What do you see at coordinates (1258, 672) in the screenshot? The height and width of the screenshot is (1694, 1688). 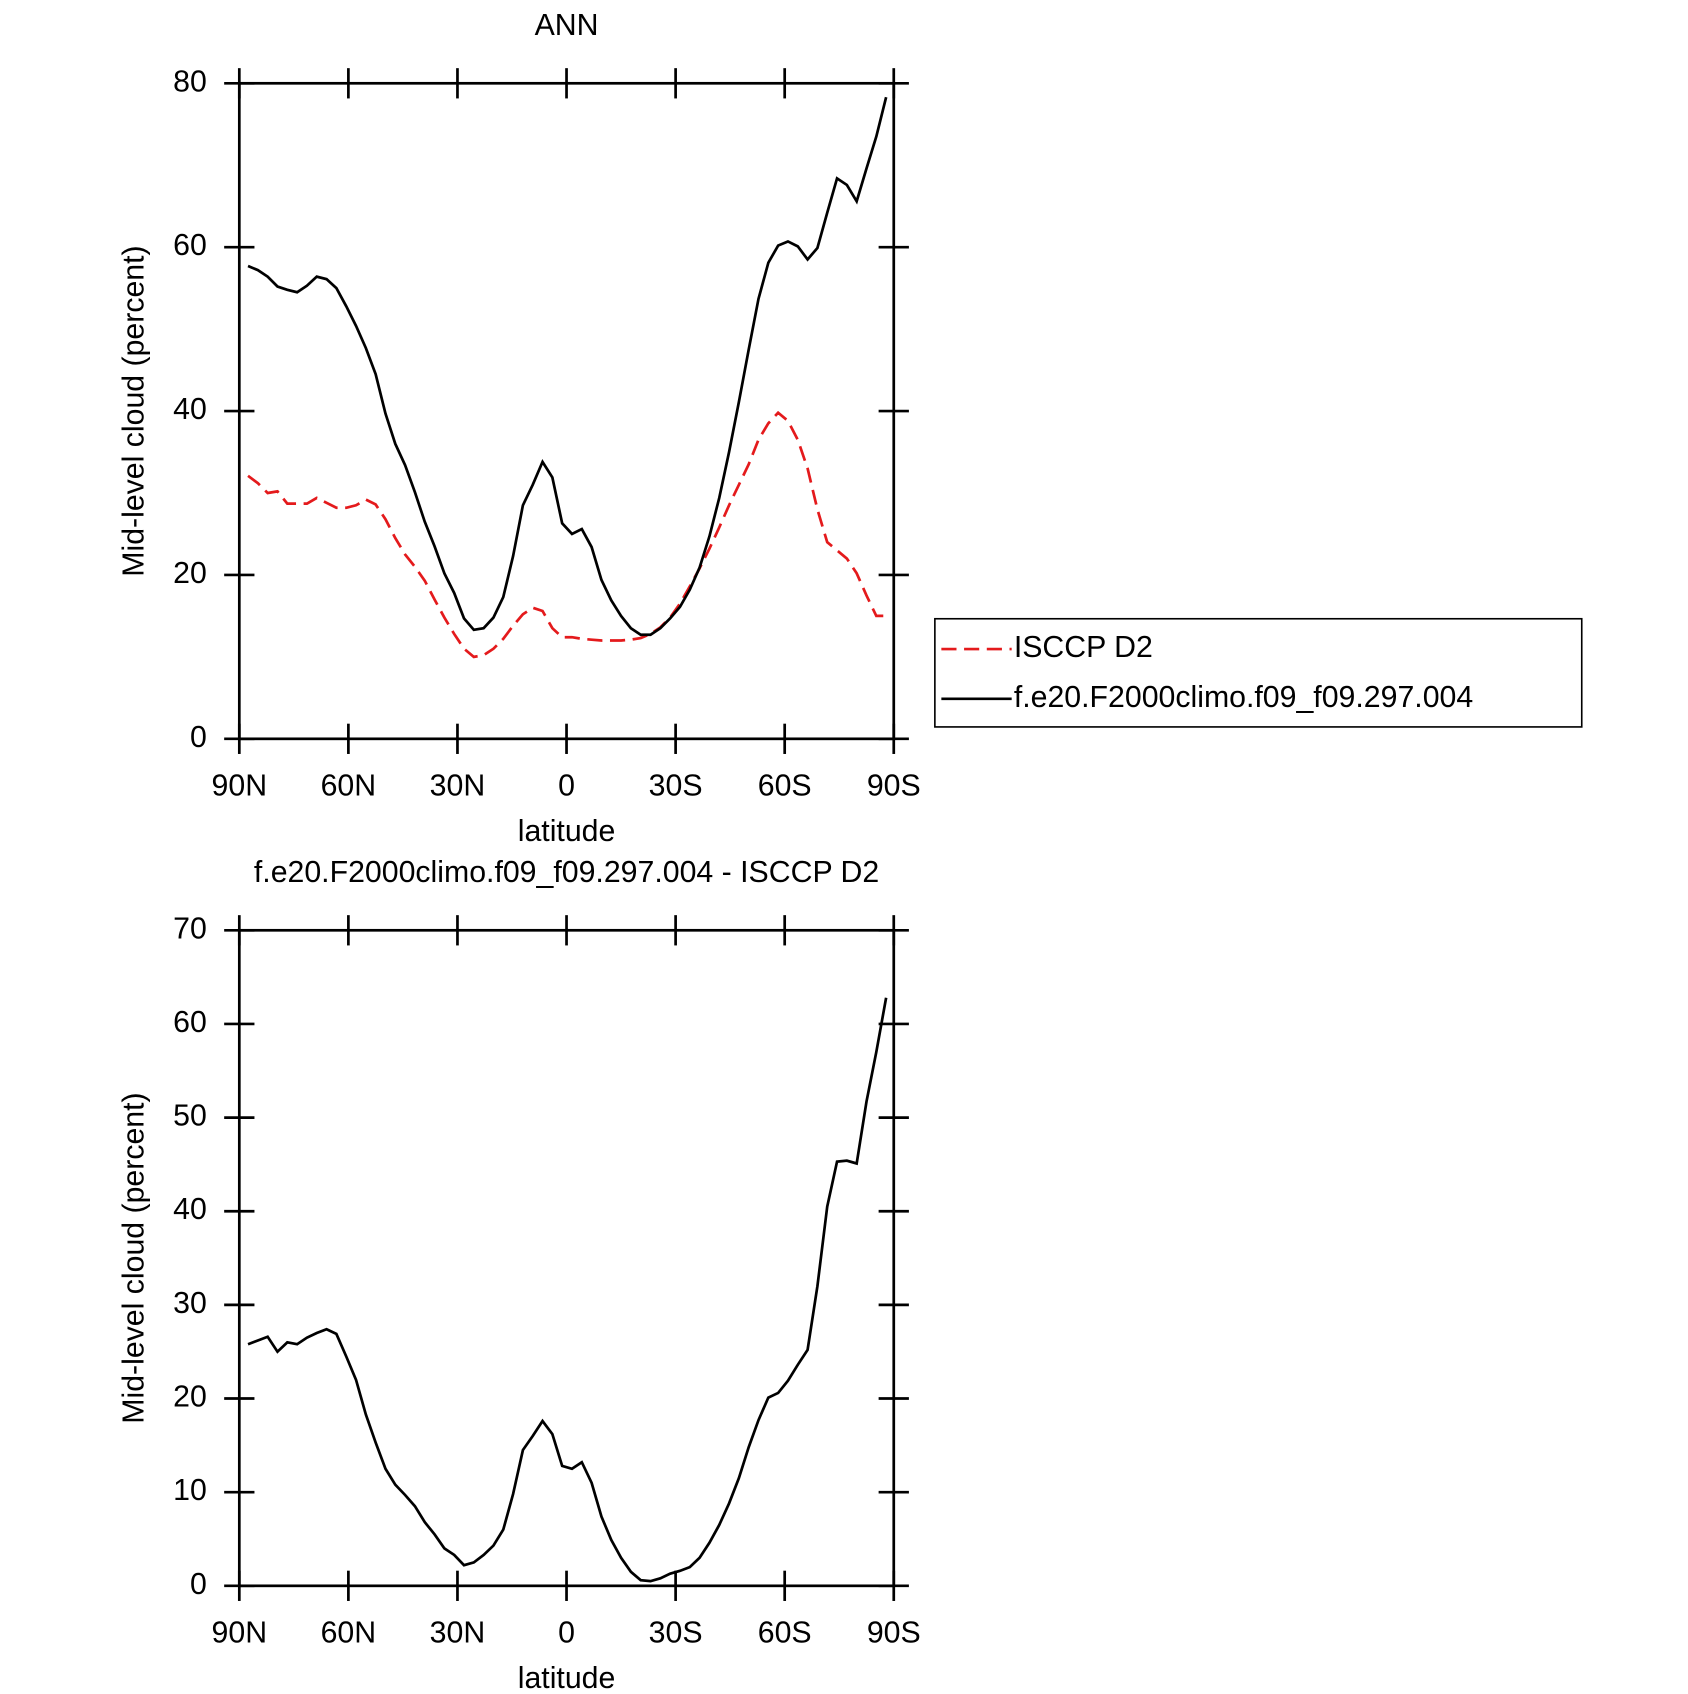 I see `legend-box` at bounding box center [1258, 672].